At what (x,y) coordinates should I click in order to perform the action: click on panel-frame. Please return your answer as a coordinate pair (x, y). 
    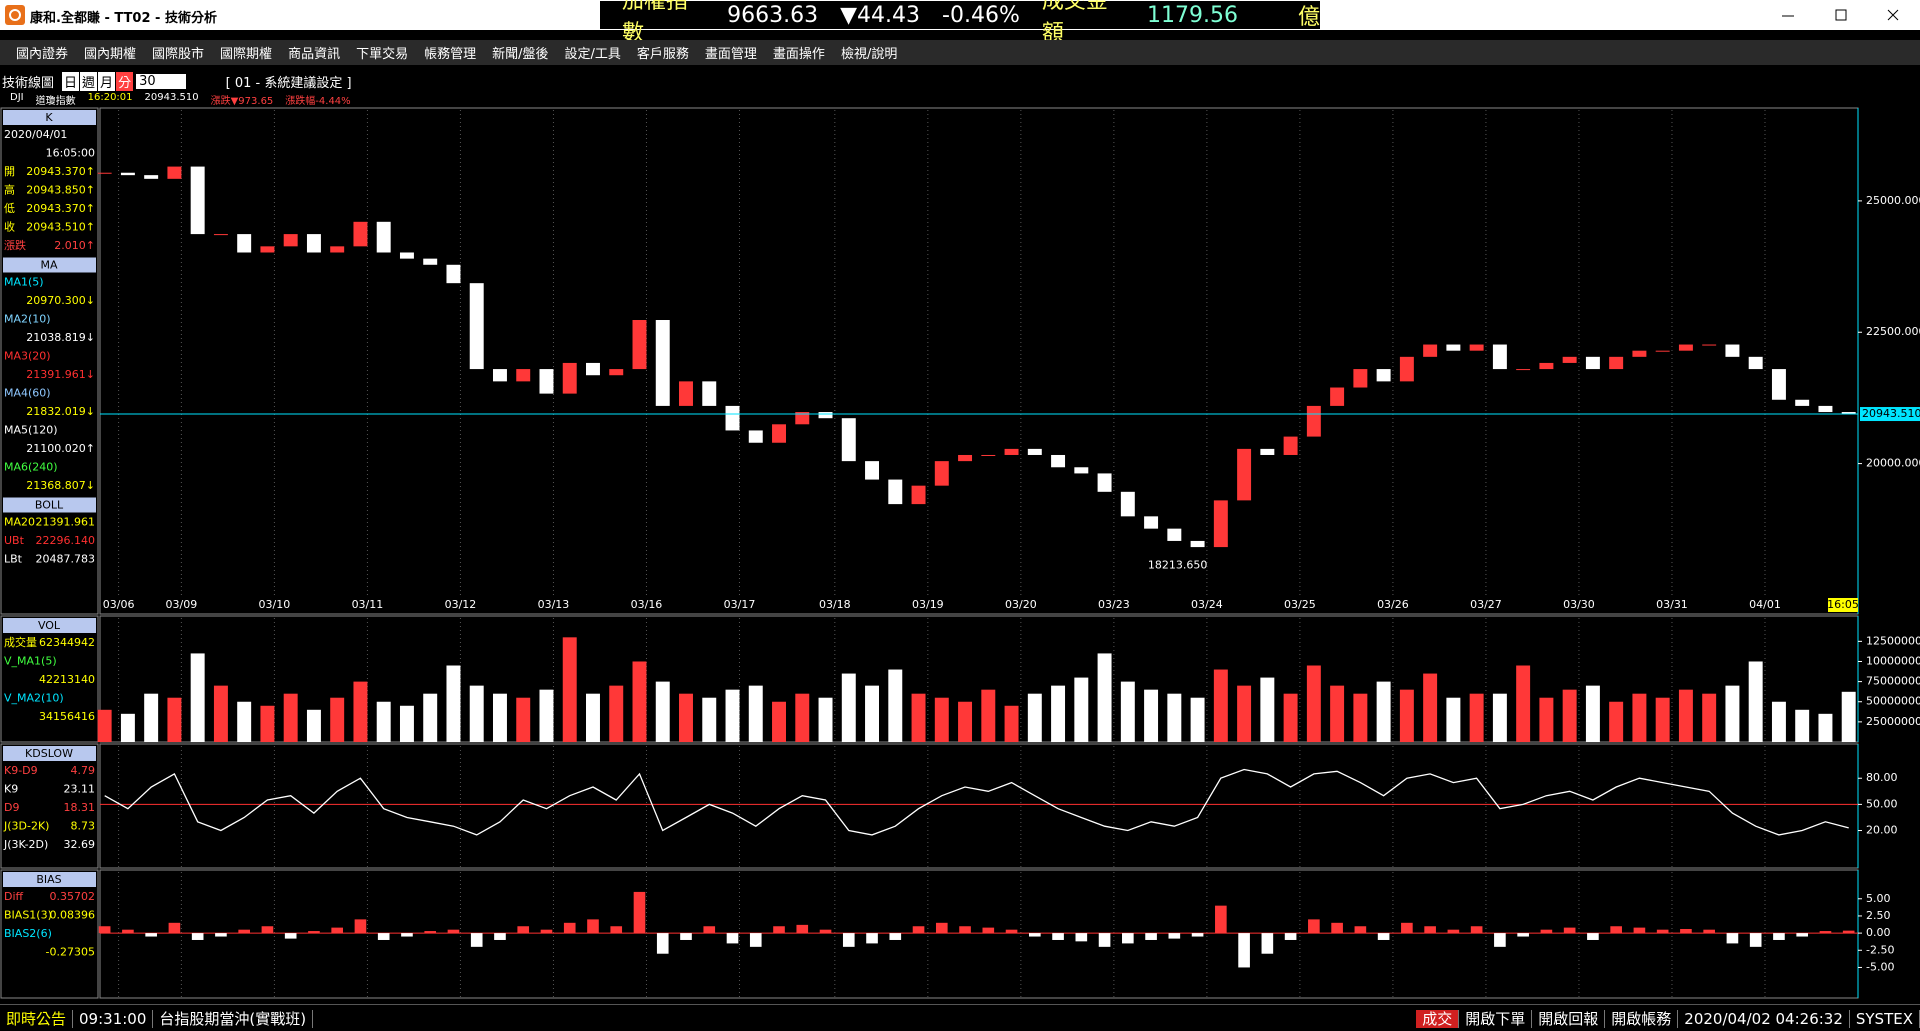
    Looking at the image, I should click on (49, 679).